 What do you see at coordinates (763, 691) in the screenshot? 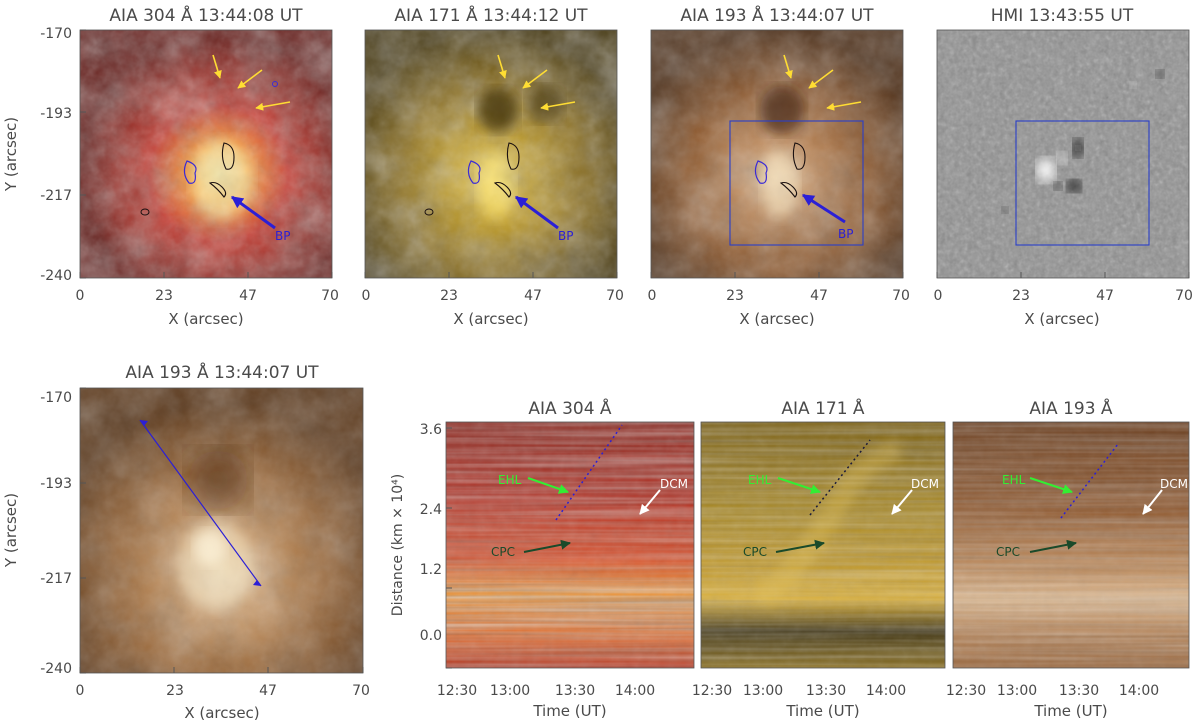
I see `td2-xtick-1: 13:00` at bounding box center [763, 691].